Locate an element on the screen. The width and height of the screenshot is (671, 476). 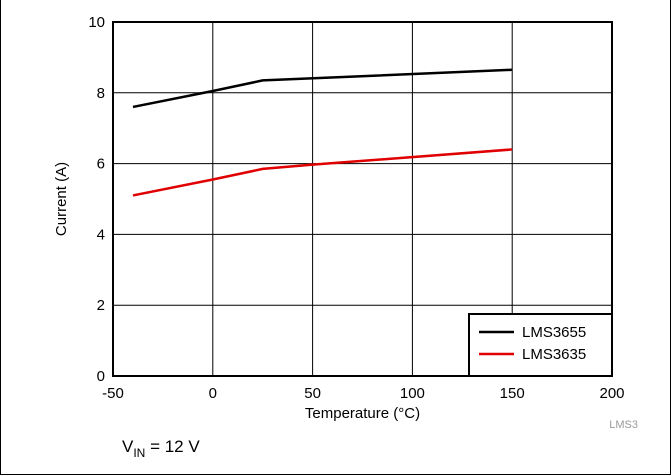
legend-label: LMS3635 is located at coordinates (554, 354).